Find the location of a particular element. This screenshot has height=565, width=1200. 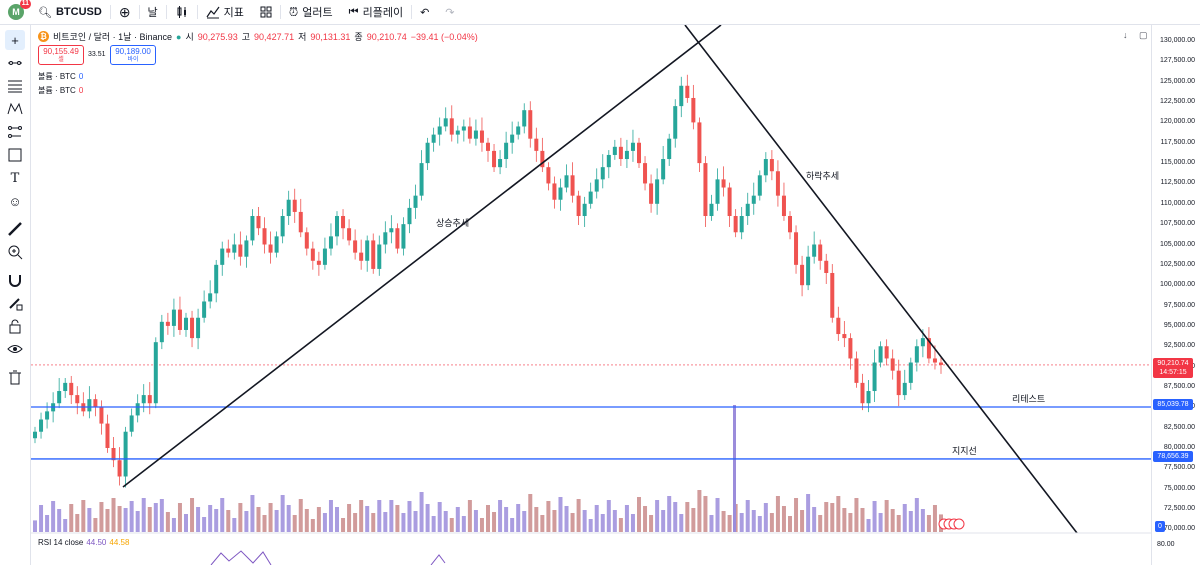

stay-drawing-tool is located at coordinates (15, 303).